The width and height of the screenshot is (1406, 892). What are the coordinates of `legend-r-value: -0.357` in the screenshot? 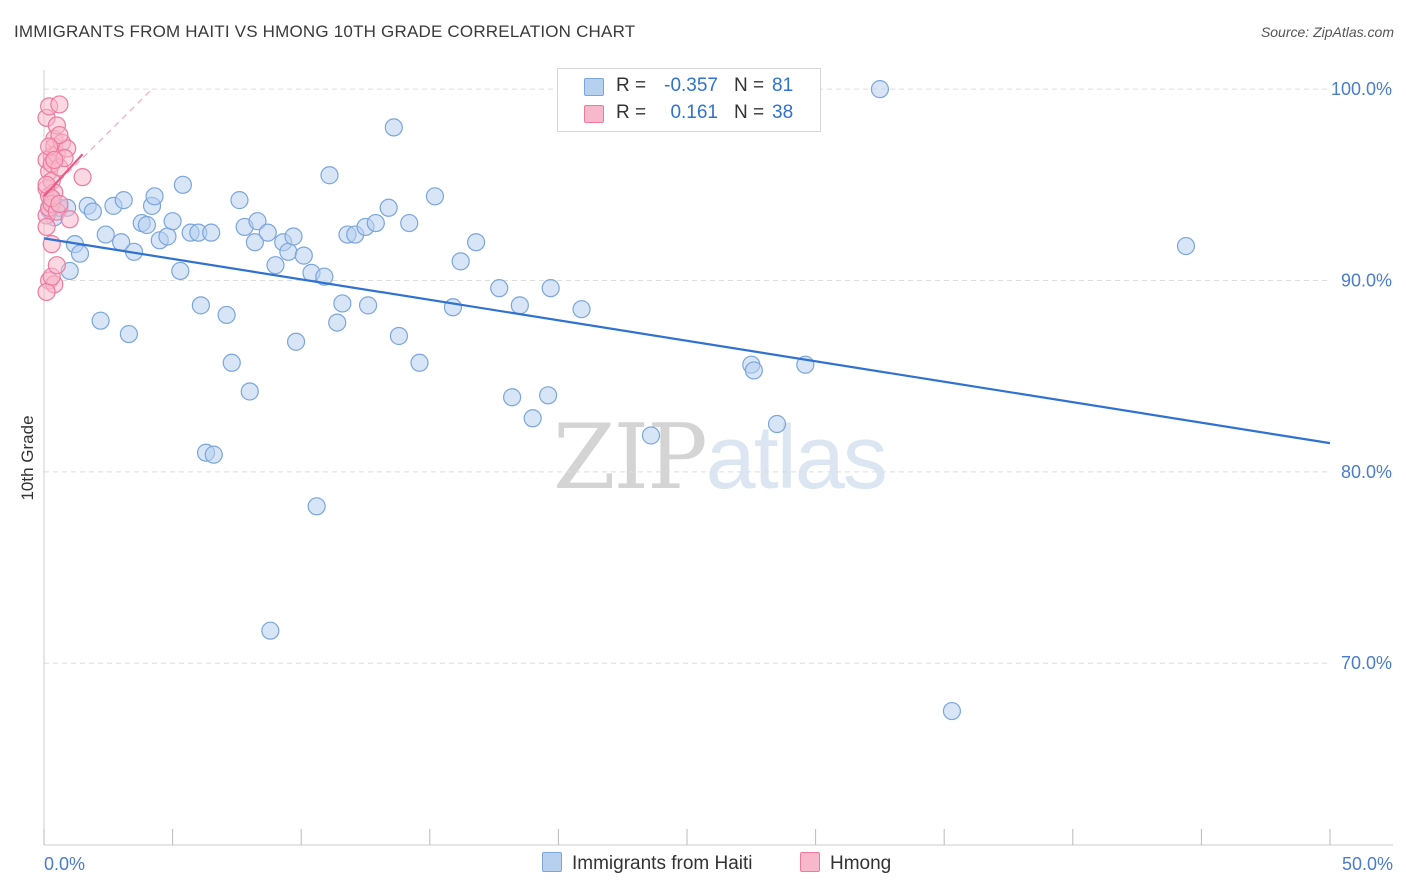 It's located at (691, 85).